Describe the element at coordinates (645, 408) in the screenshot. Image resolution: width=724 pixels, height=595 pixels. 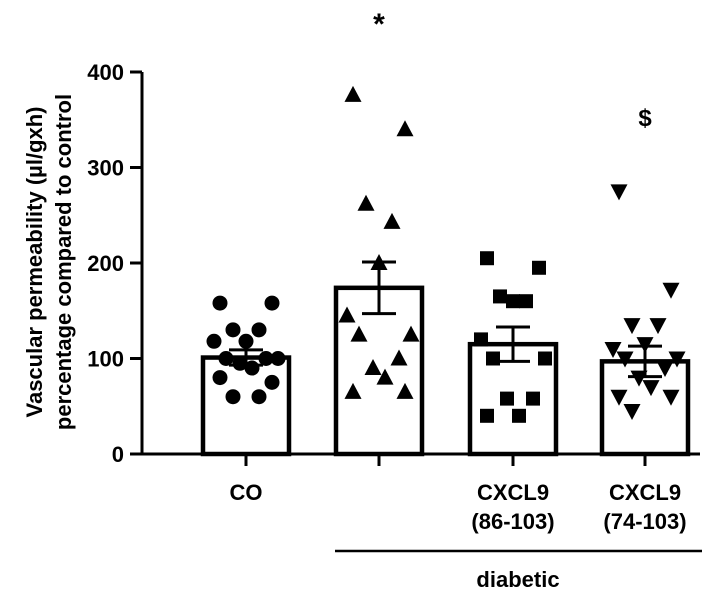
I see `bar` at that location.